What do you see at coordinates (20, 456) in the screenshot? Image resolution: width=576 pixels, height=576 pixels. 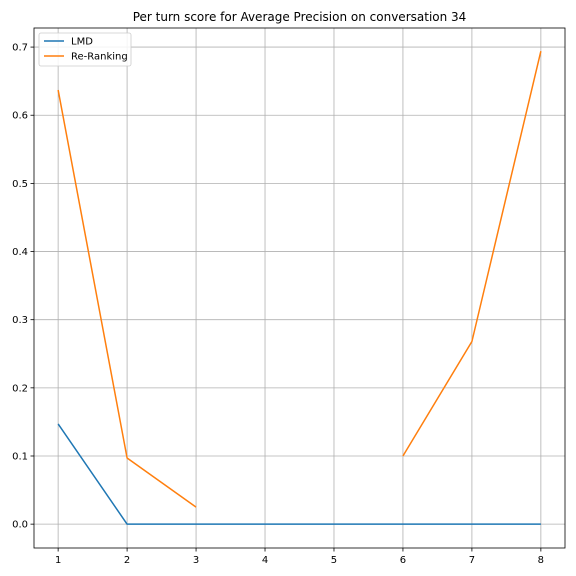 I see `y-tick-label: 0.1` at bounding box center [20, 456].